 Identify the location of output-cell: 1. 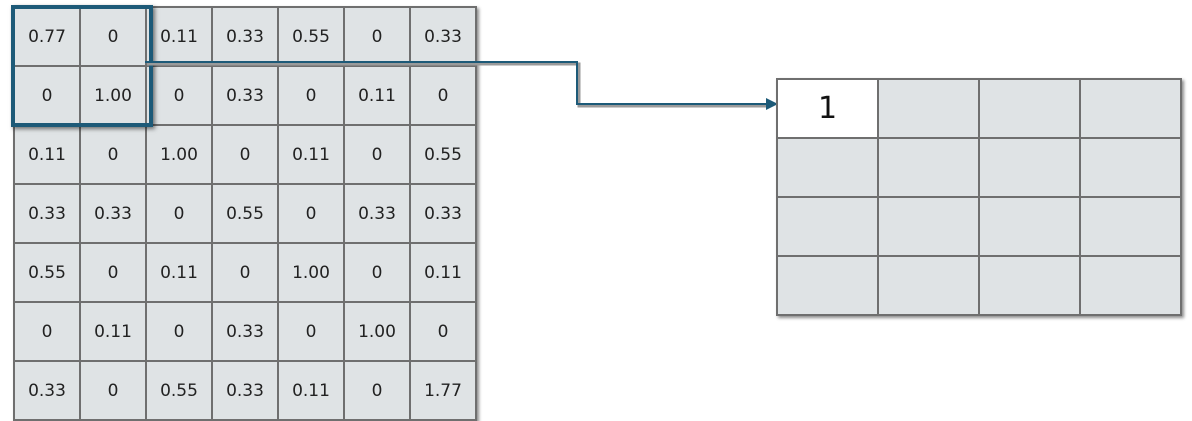
(828, 109).